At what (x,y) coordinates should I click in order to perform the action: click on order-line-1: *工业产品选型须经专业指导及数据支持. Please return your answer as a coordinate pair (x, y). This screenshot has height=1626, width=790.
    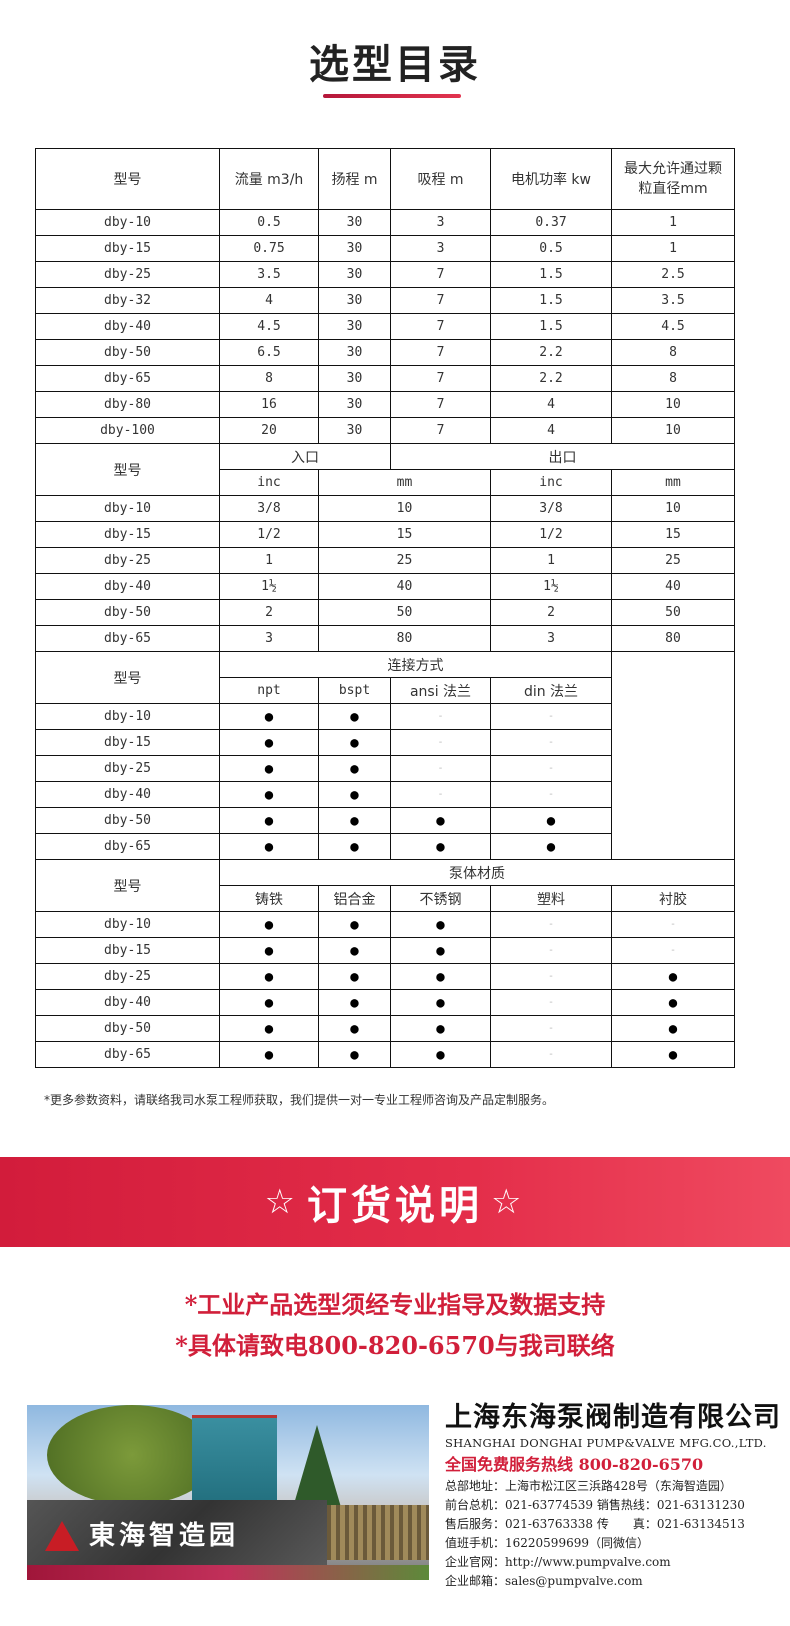
    Looking at the image, I should click on (395, 1304).